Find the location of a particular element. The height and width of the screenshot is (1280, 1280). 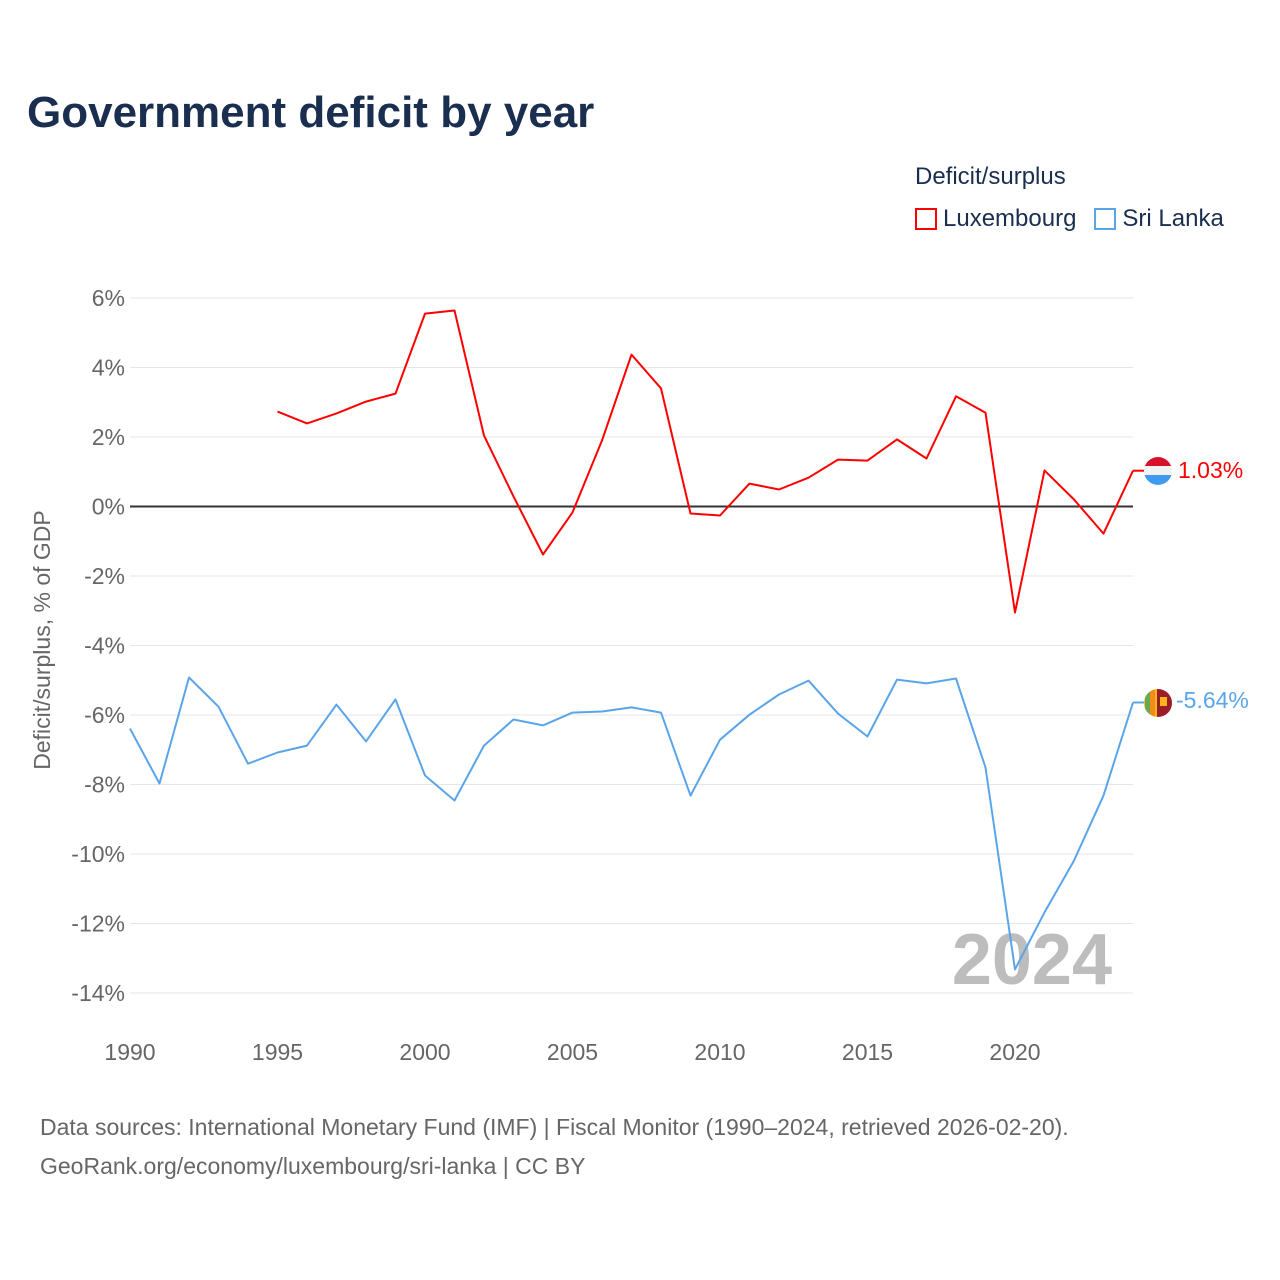

legend-item-sri-lanka: Sri Lanka is located at coordinates (1159, 219).